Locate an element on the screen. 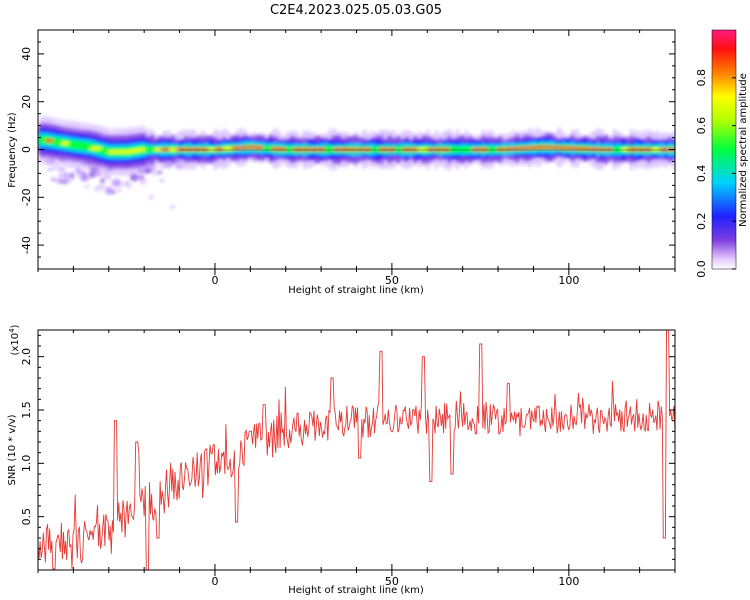 The image size is (750, 600). spectrogram-y-axis-label: Frequency (Hz) is located at coordinates (12, 150).